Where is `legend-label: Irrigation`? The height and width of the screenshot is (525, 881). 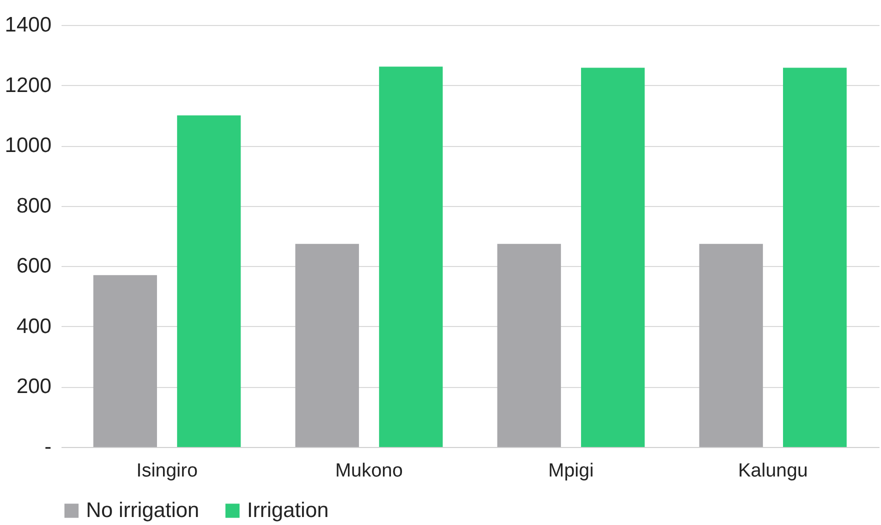
legend-label: Irrigation is located at coordinates (288, 510).